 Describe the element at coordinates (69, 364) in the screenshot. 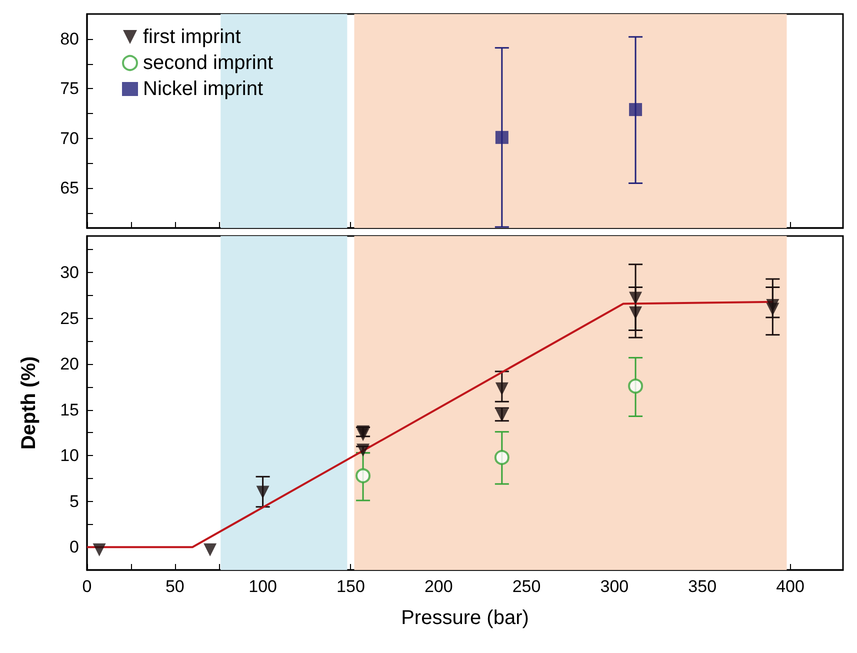

I see `y-tick-label: 20` at that location.